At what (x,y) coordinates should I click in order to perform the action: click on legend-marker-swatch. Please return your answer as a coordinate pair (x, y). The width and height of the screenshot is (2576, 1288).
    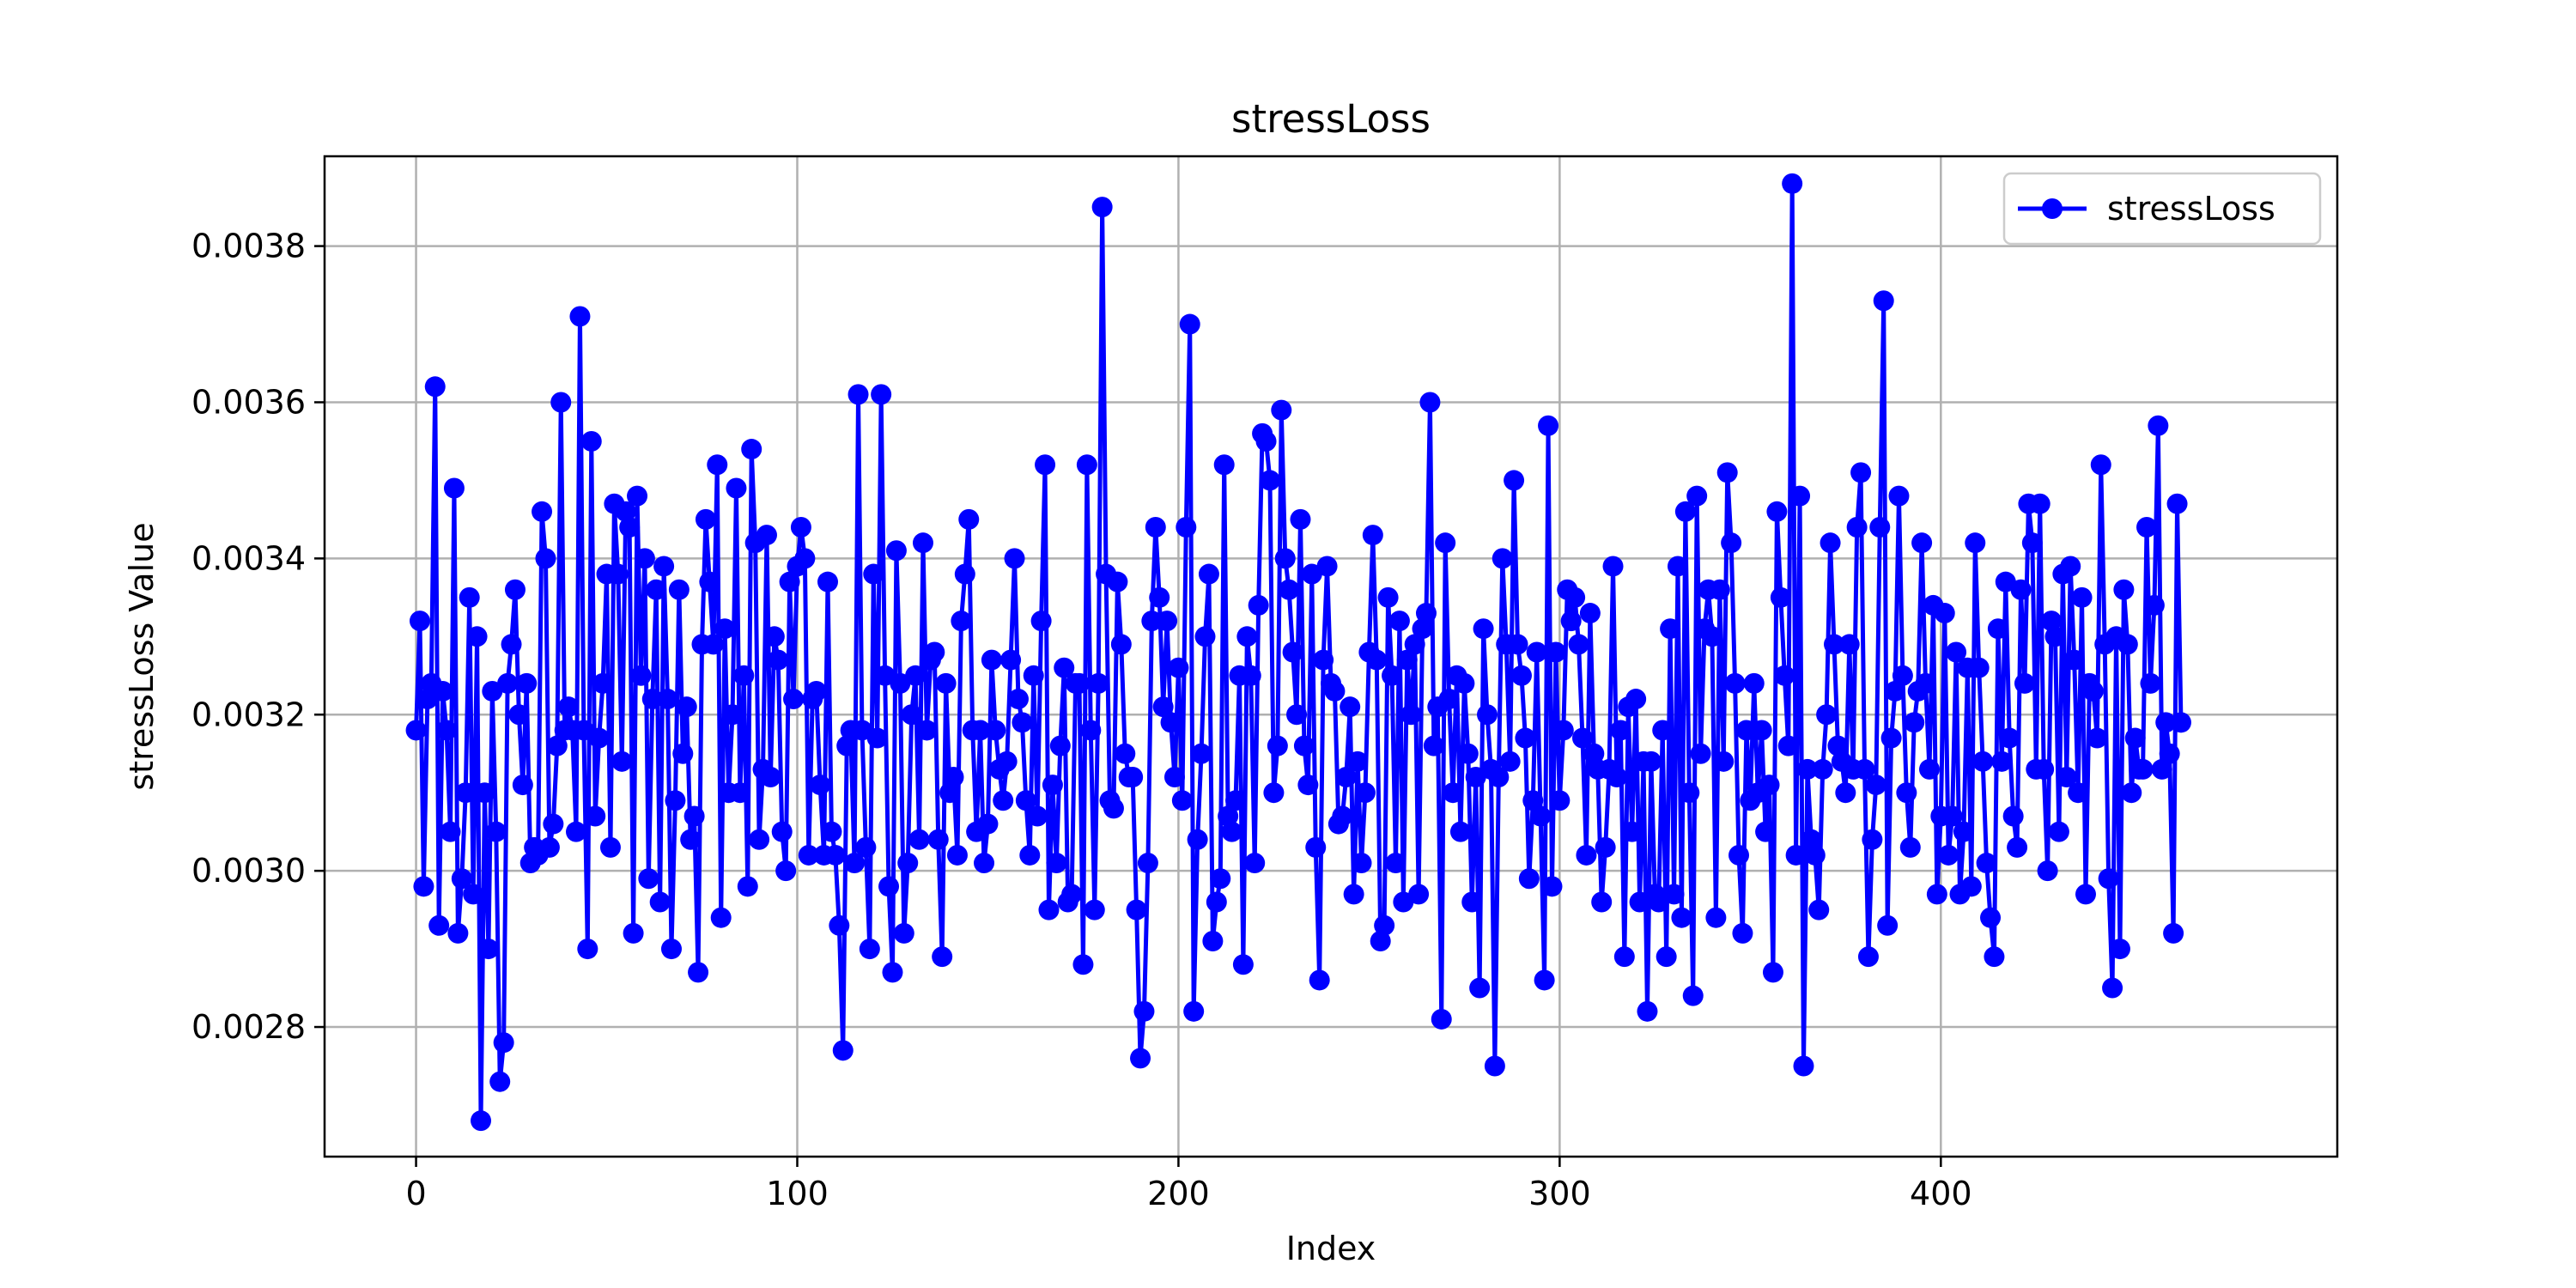
    Looking at the image, I should click on (2053, 208).